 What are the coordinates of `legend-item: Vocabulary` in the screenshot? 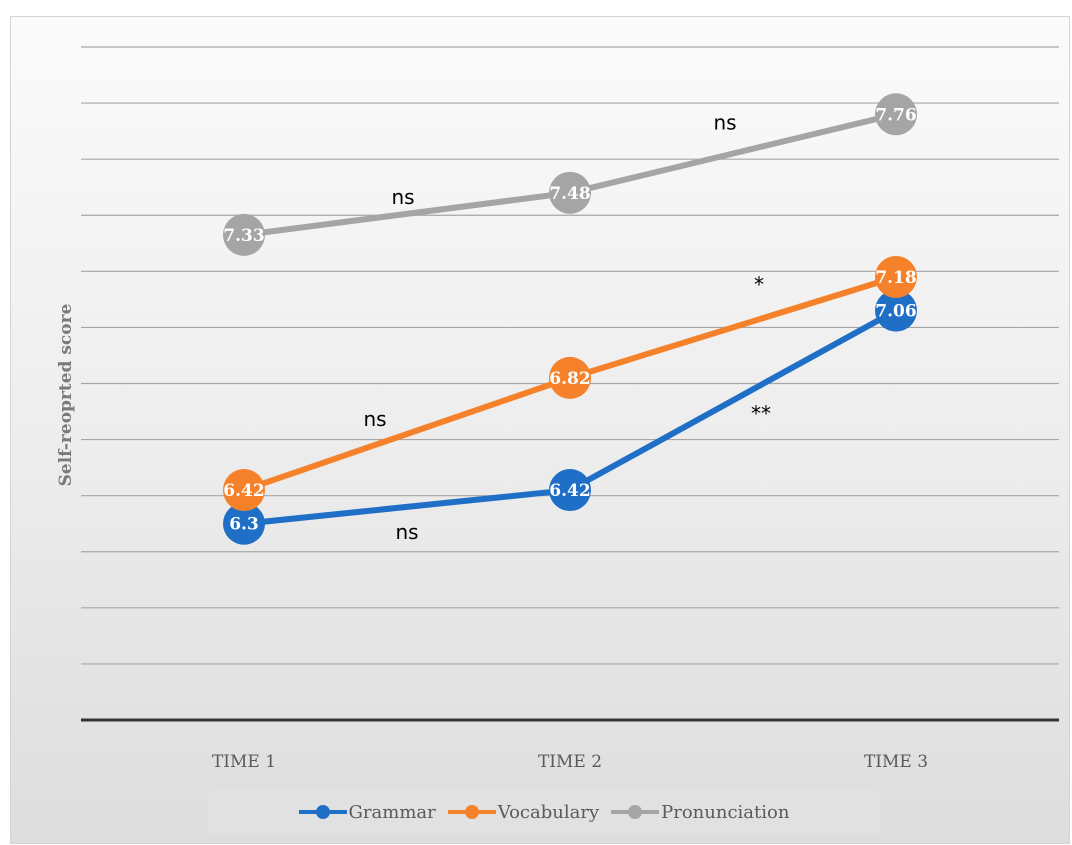 It's located at (523, 812).